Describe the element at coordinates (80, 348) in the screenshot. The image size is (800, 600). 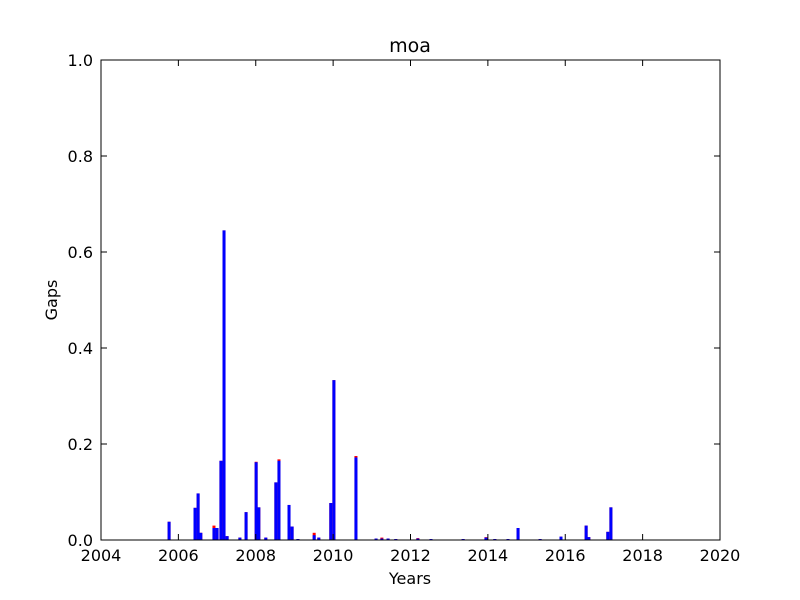
I see `y-tick-label: 0.4` at that location.